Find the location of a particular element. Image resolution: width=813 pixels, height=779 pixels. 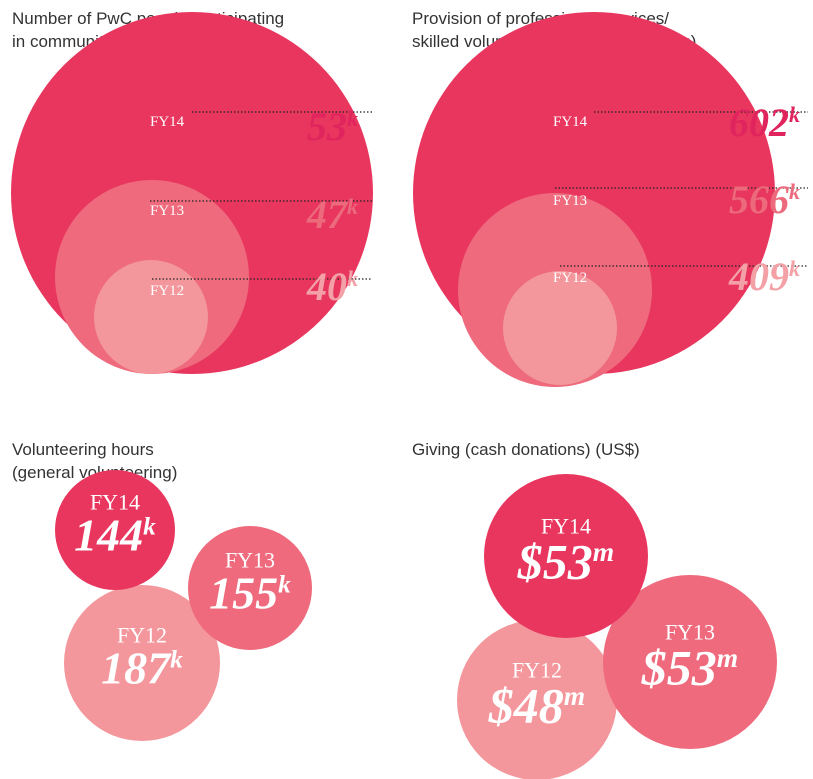

value-label: 144k is located at coordinates (115, 535).